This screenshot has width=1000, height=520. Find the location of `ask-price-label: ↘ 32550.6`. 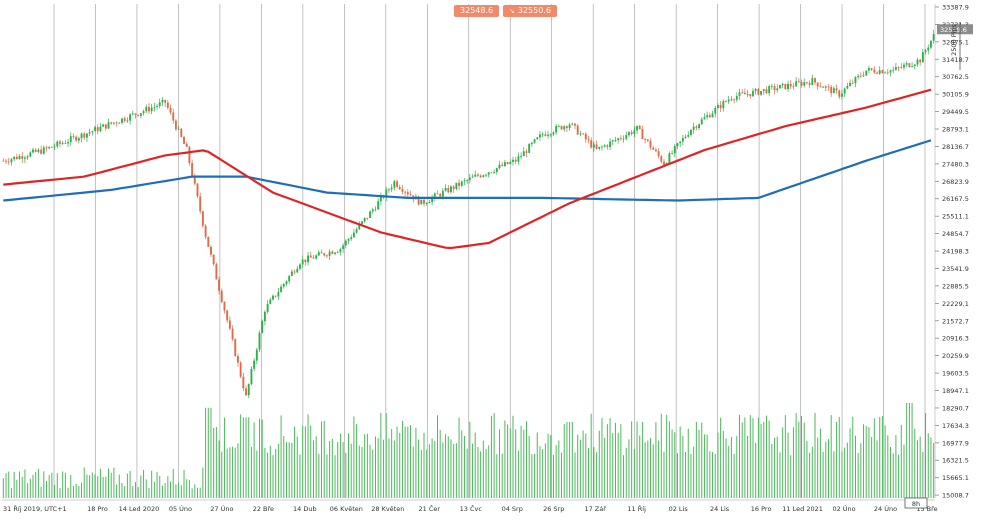

ask-price-label: ↘ 32550.6 is located at coordinates (530, 11).